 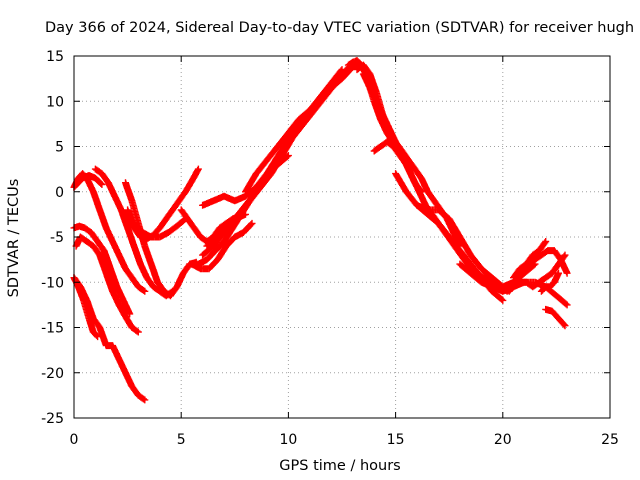 What do you see at coordinates (339, 466) in the screenshot?
I see `x-axis-label: GPS time / hours` at bounding box center [339, 466].